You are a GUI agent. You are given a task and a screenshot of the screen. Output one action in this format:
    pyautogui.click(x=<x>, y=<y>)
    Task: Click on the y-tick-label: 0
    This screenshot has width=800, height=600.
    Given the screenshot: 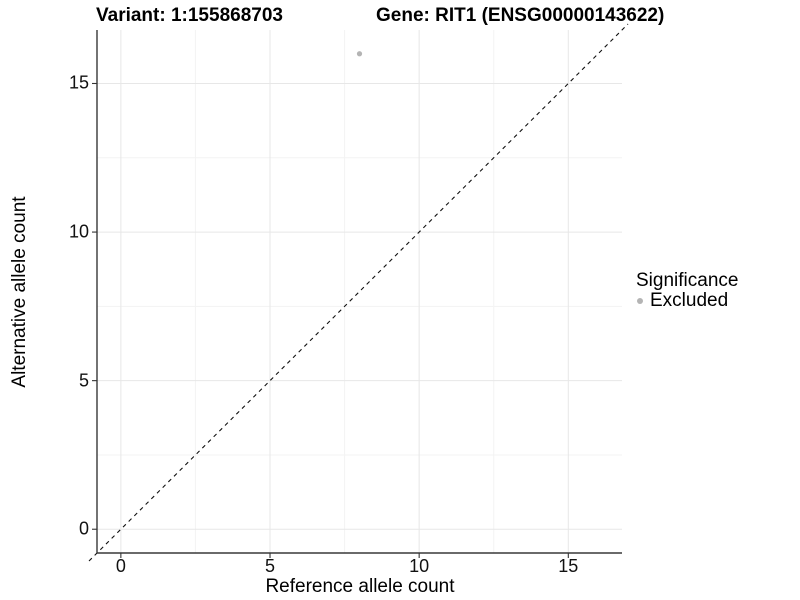 What is the action you would take?
    pyautogui.click(x=83, y=528)
    